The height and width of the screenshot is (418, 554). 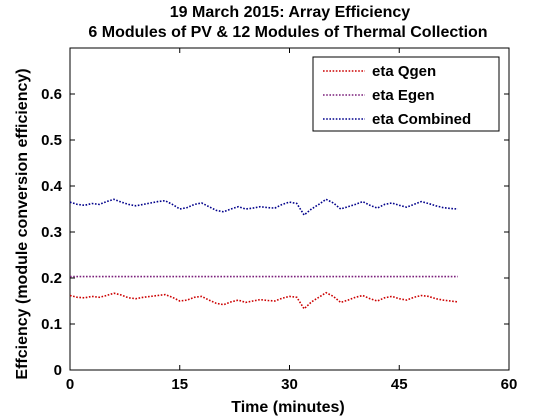 What do you see at coordinates (263, 207) in the screenshot?
I see `series-line-eta-combined` at bounding box center [263, 207].